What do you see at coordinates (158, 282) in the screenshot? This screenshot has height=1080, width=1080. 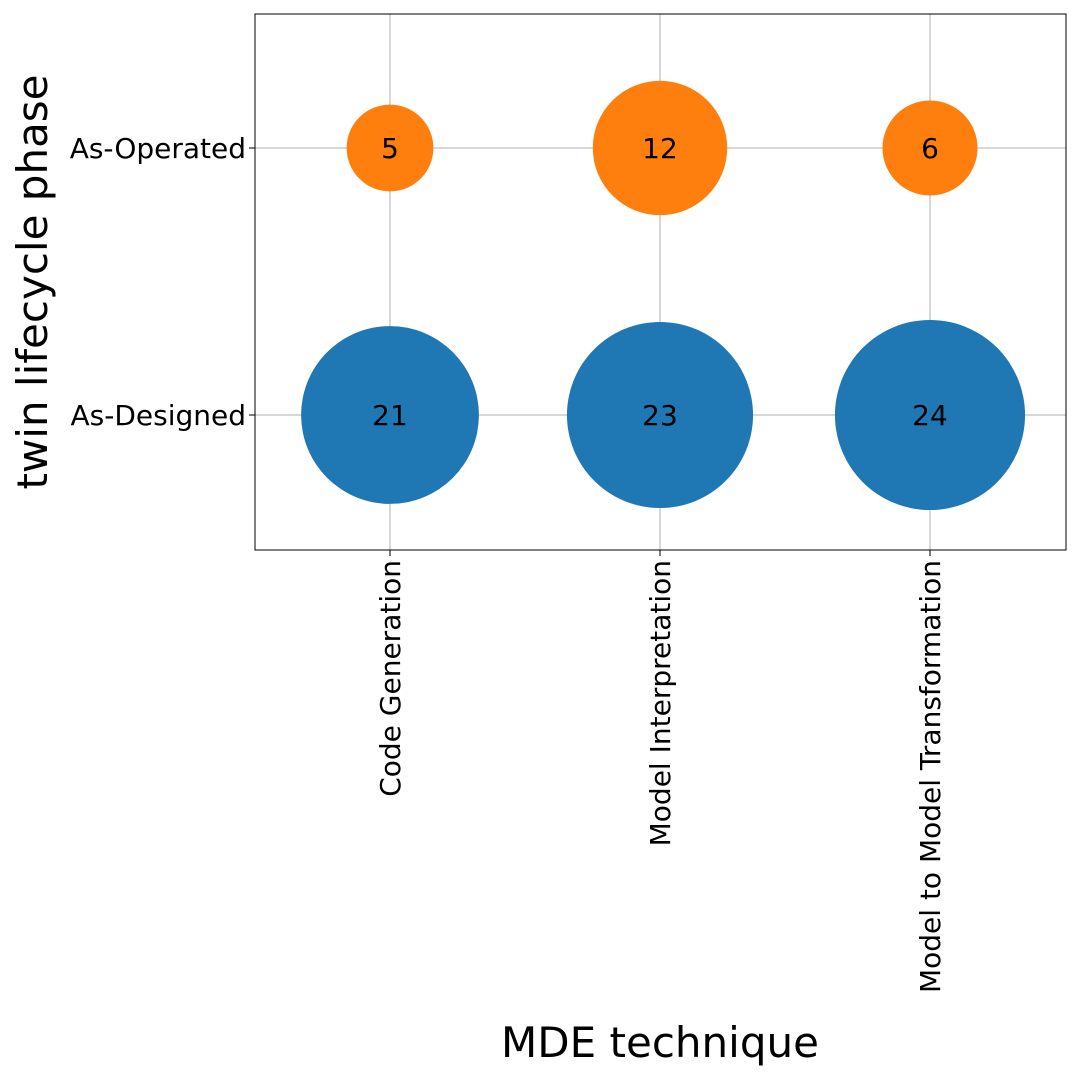 I see `y-tick-labels: As-Designed As-Operated` at bounding box center [158, 282].